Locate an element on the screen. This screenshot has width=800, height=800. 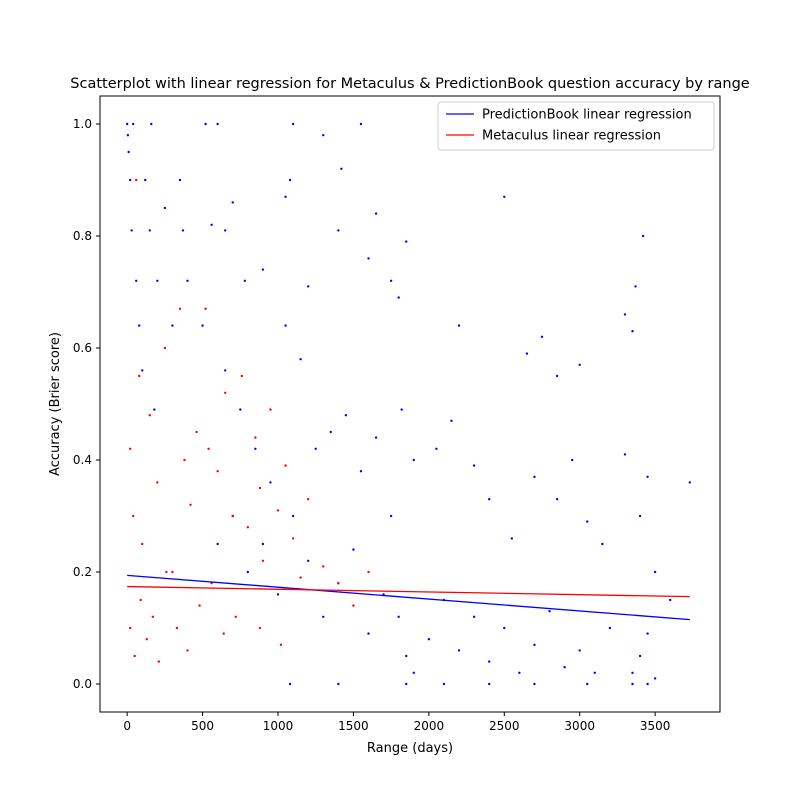
y-tick-label: 0.8 is located at coordinates (82, 236).